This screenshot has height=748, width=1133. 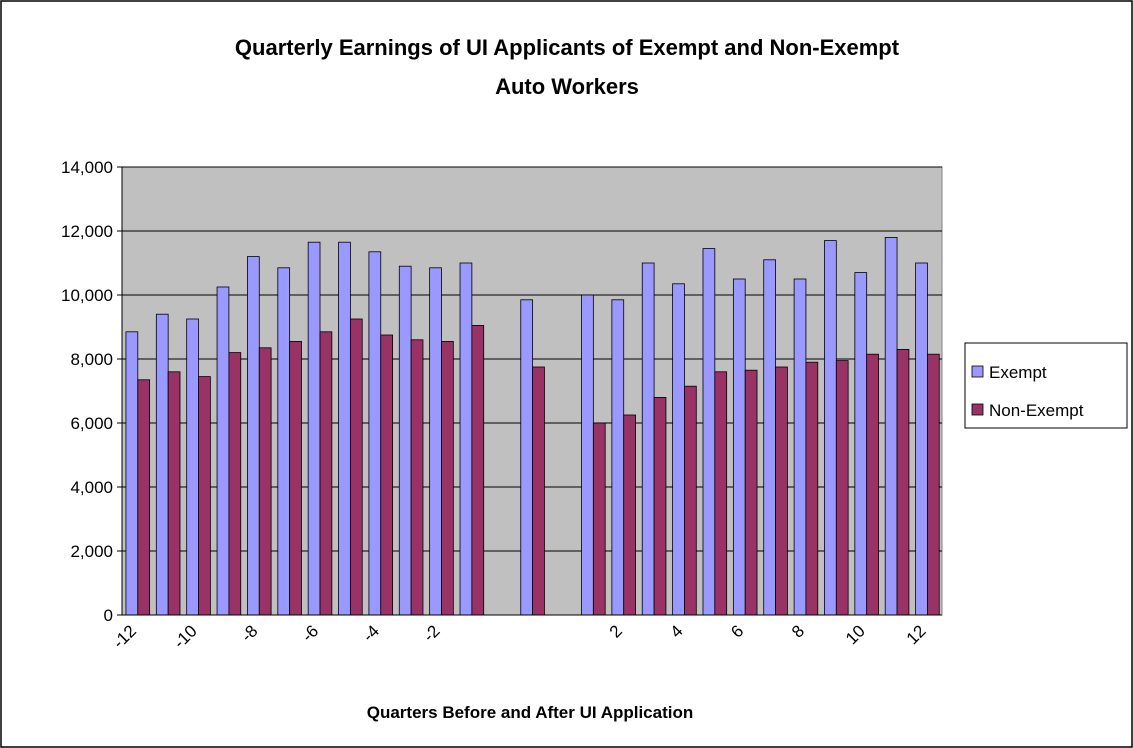 I want to click on y-tick-label: 8,000, so click(x=91, y=359).